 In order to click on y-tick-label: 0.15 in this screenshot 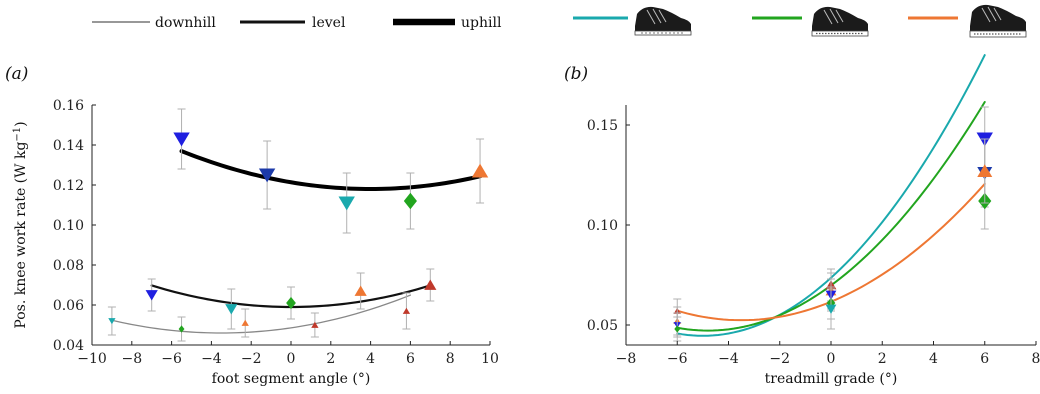, I will do `click(602, 126)`.